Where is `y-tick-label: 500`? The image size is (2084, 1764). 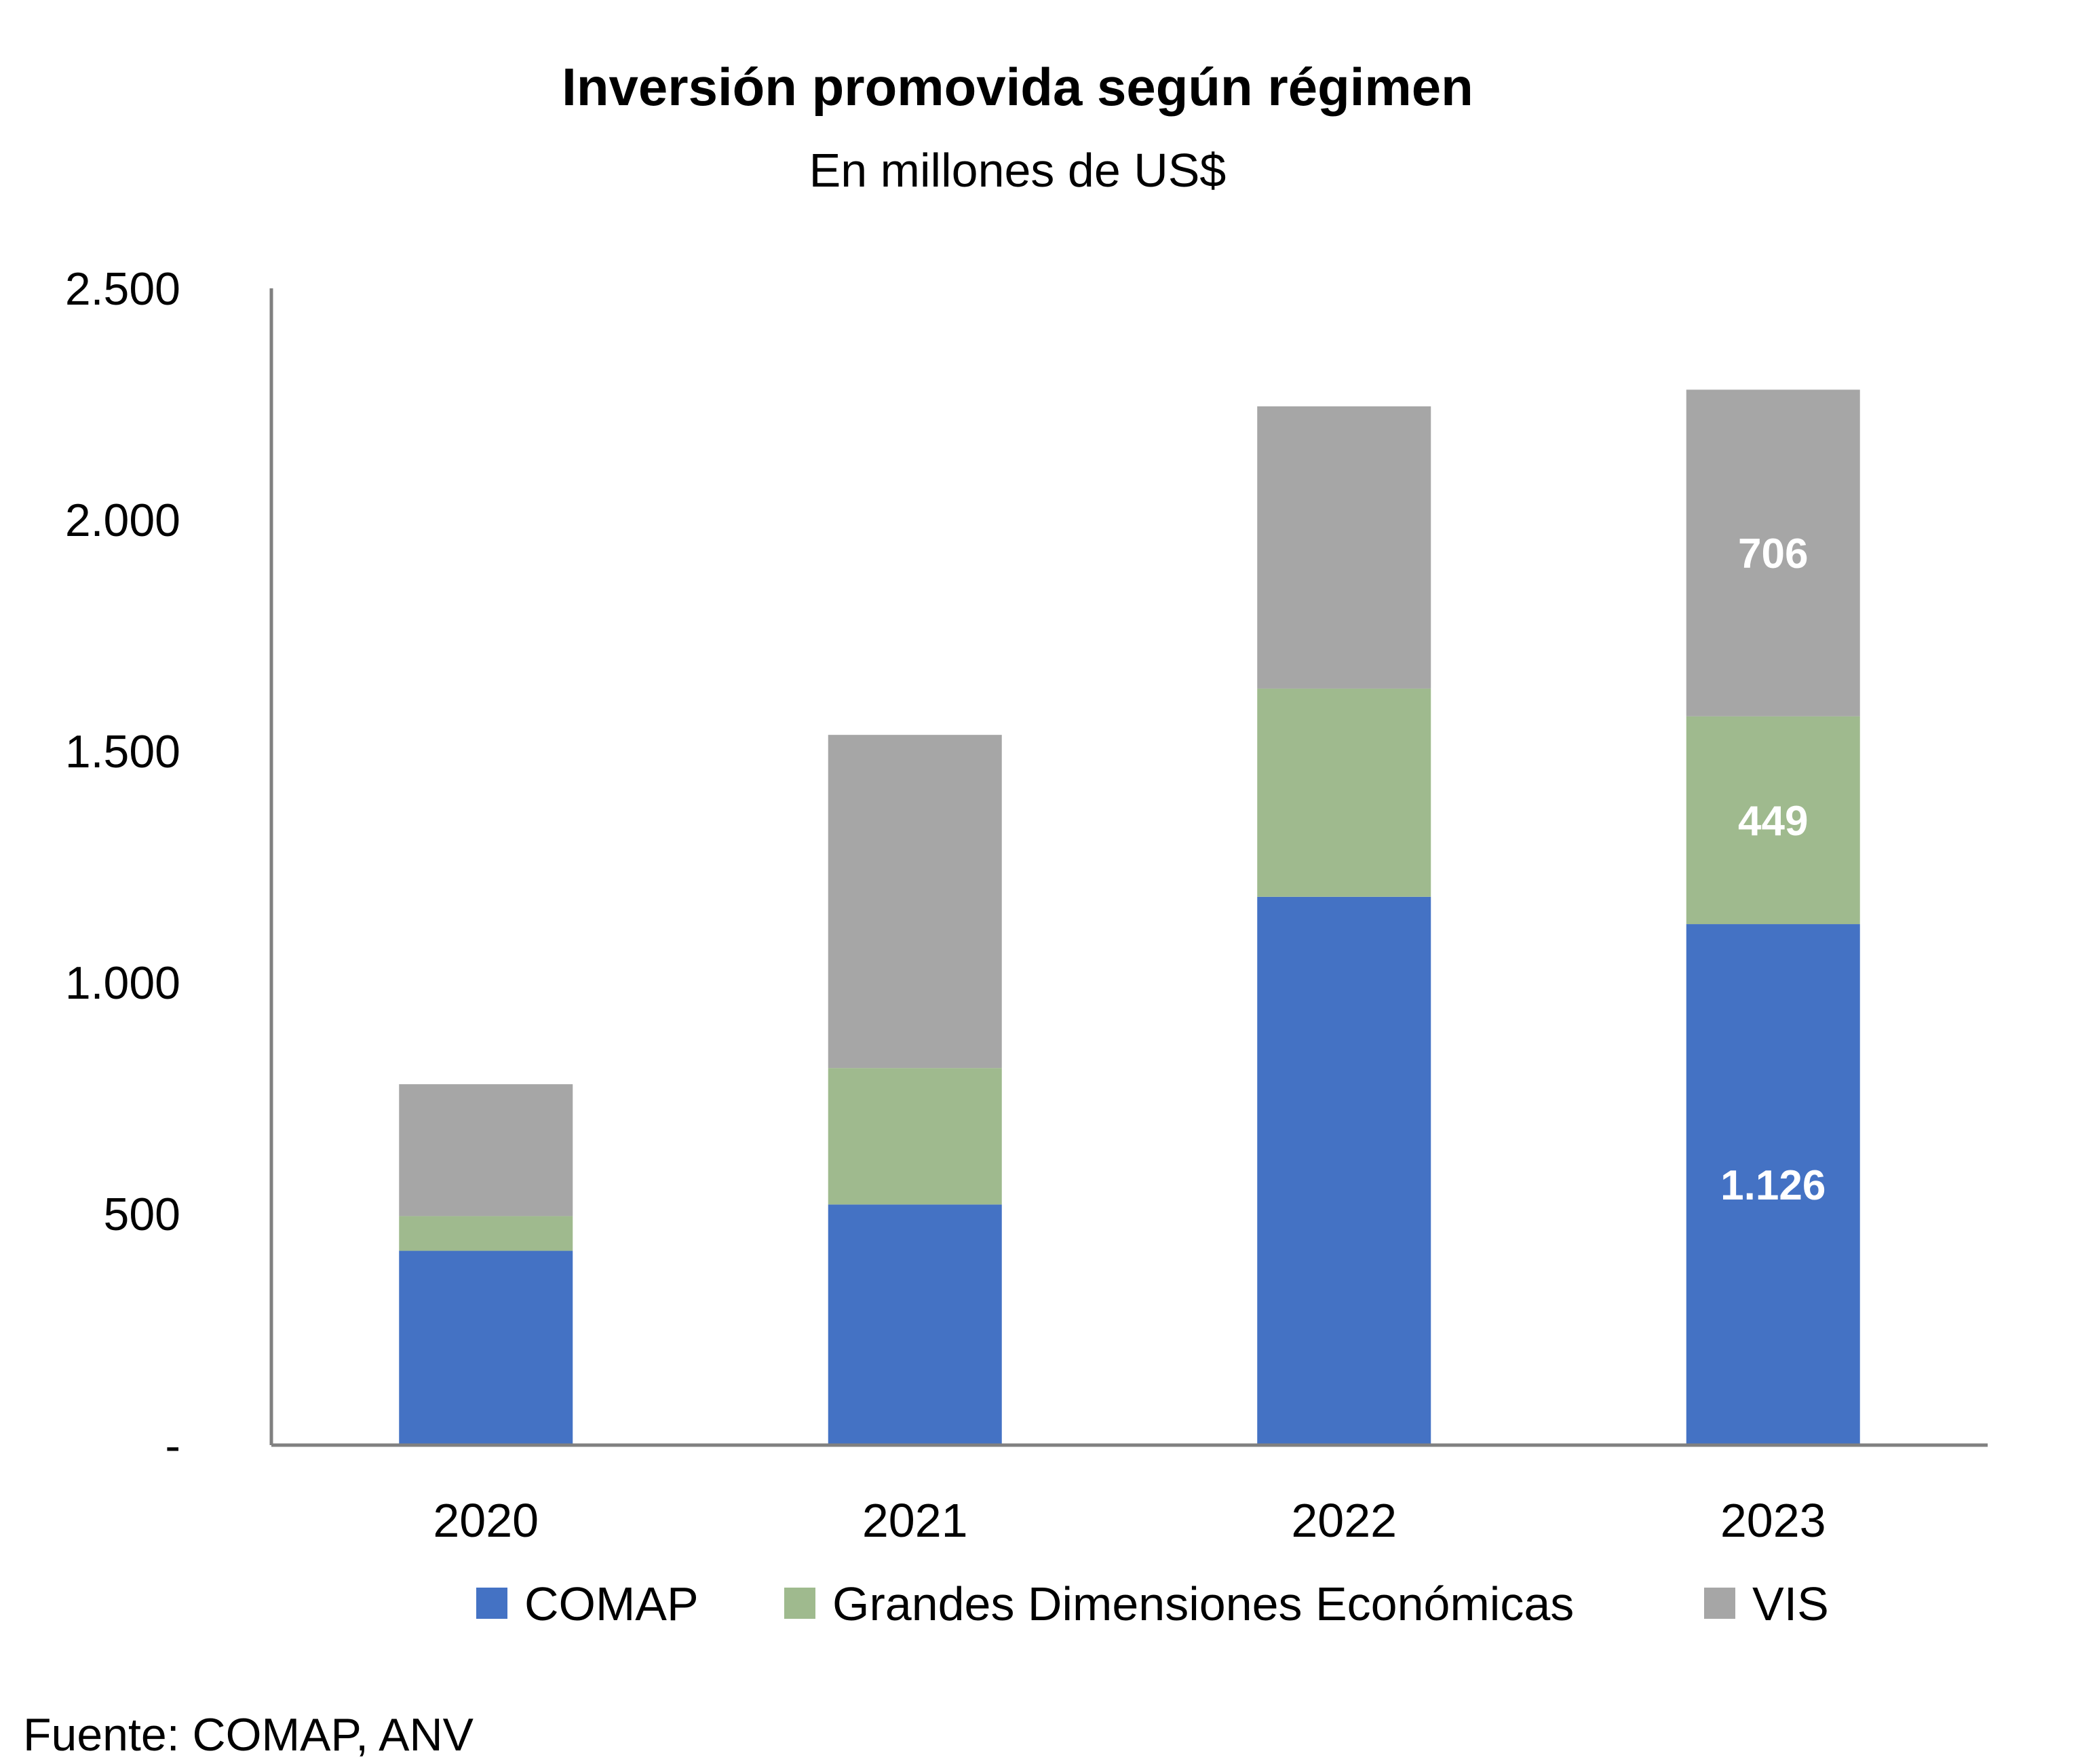 y-tick-label: 500 is located at coordinates (142, 1214).